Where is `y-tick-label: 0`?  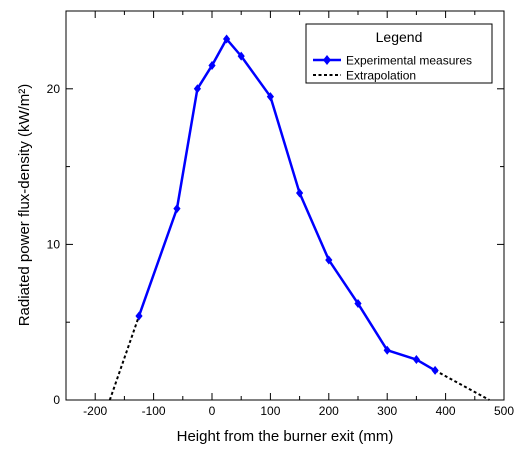 y-tick-label: 0 is located at coordinates (56, 400).